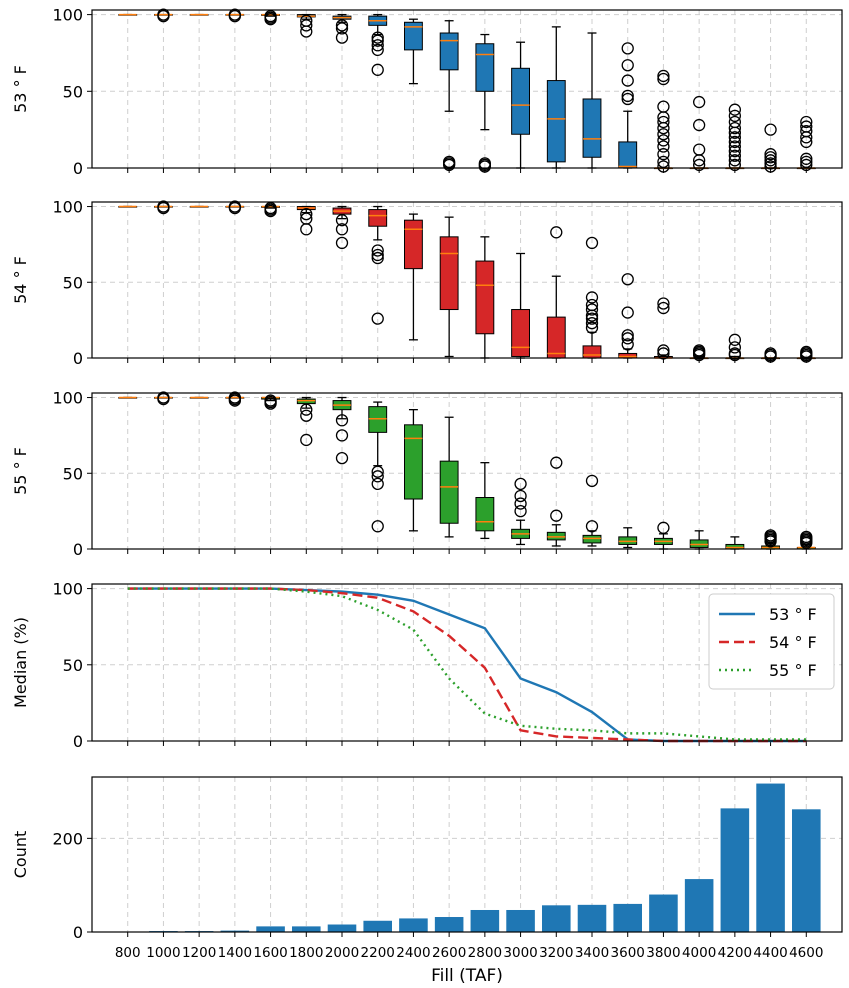  Describe the element at coordinates (699, 953) in the screenshot. I see `x-tick-label: 4000` at that location.